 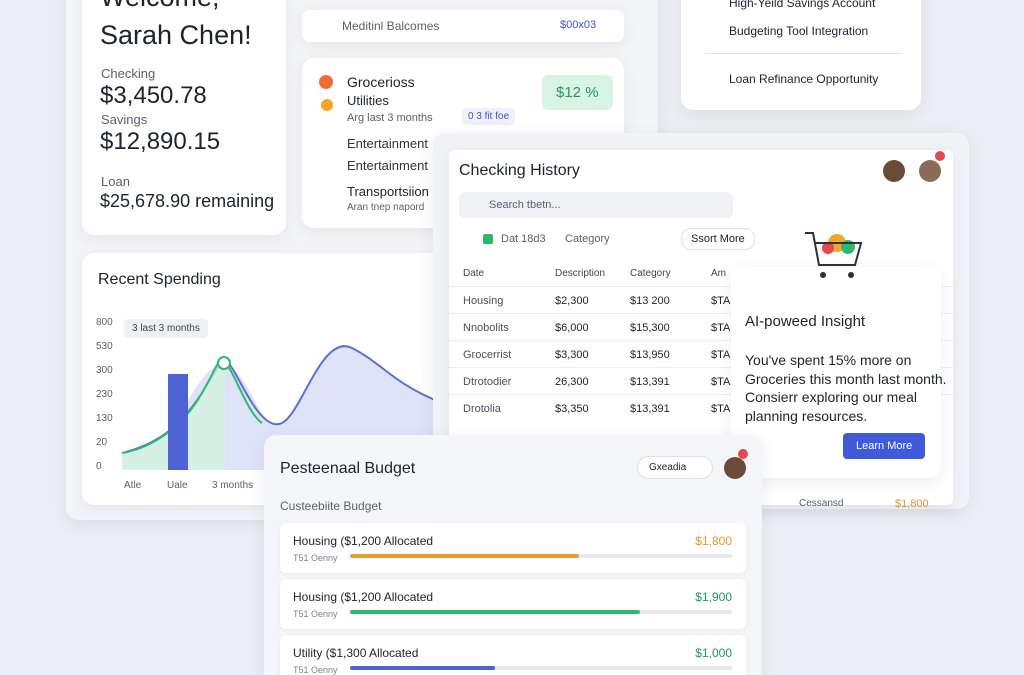 What do you see at coordinates (102, 442) in the screenshot?
I see `y-label: 20` at bounding box center [102, 442].